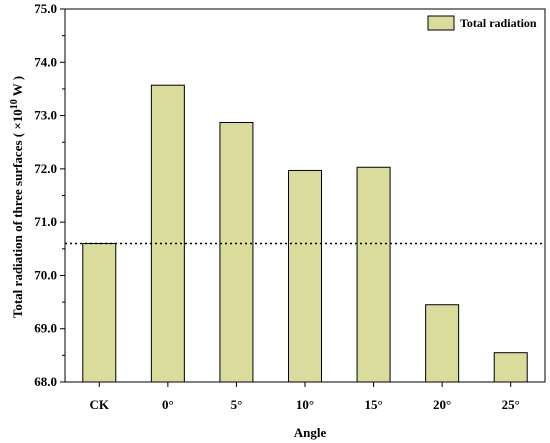  I want to click on y-tick-label: 75.0, so click(45, 8).